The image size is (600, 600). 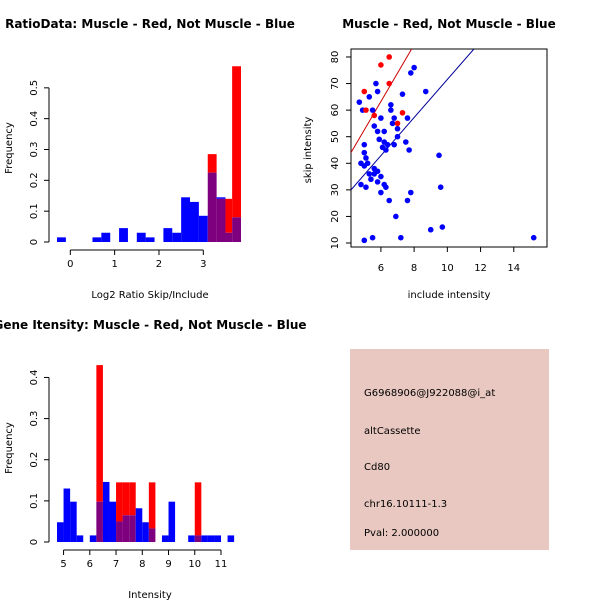 I want to click on ratio-histogram-xlabel: Log2 Ratio Skip/Include, so click(x=149, y=295).